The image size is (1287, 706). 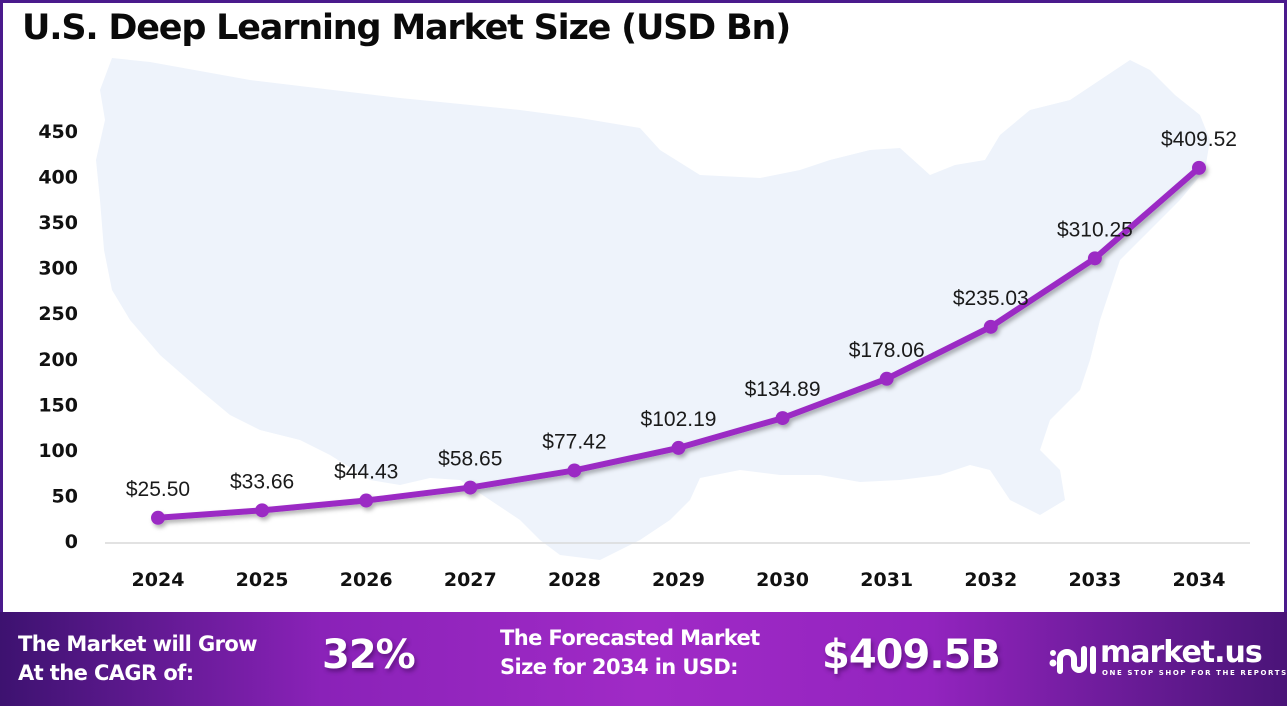 What do you see at coordinates (886, 580) in the screenshot?
I see `x-tick-label: 2031` at bounding box center [886, 580].